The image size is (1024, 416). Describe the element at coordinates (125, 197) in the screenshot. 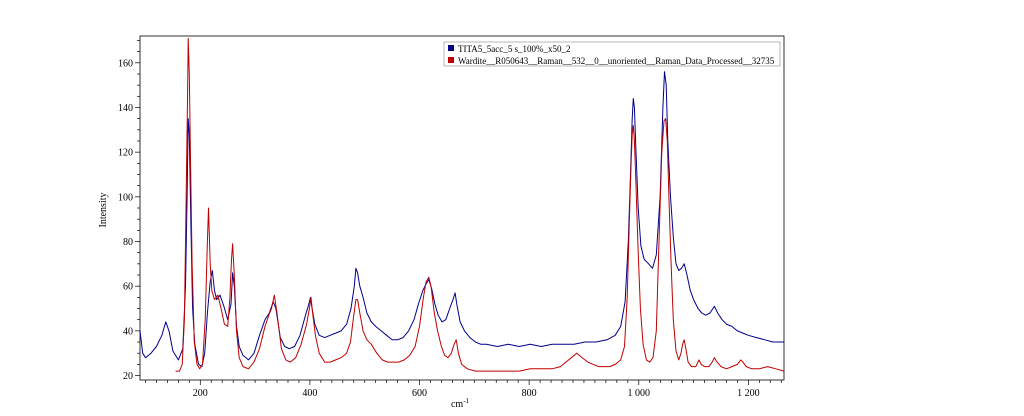

I see `y-tick-label: 100` at that location.